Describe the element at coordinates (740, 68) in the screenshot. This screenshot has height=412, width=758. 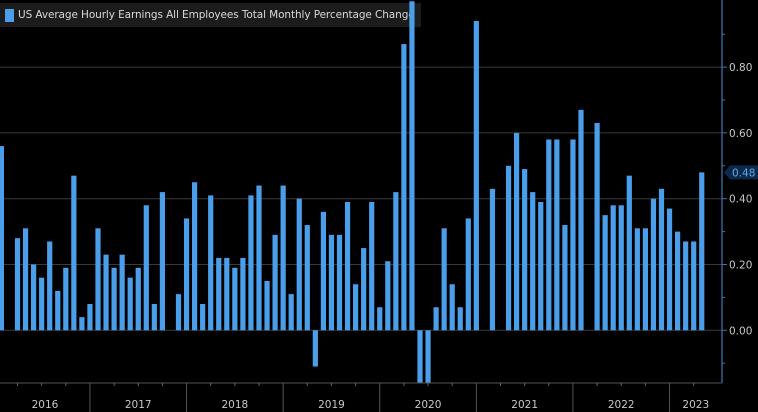
I see `y-tick-label: 0.80` at that location.